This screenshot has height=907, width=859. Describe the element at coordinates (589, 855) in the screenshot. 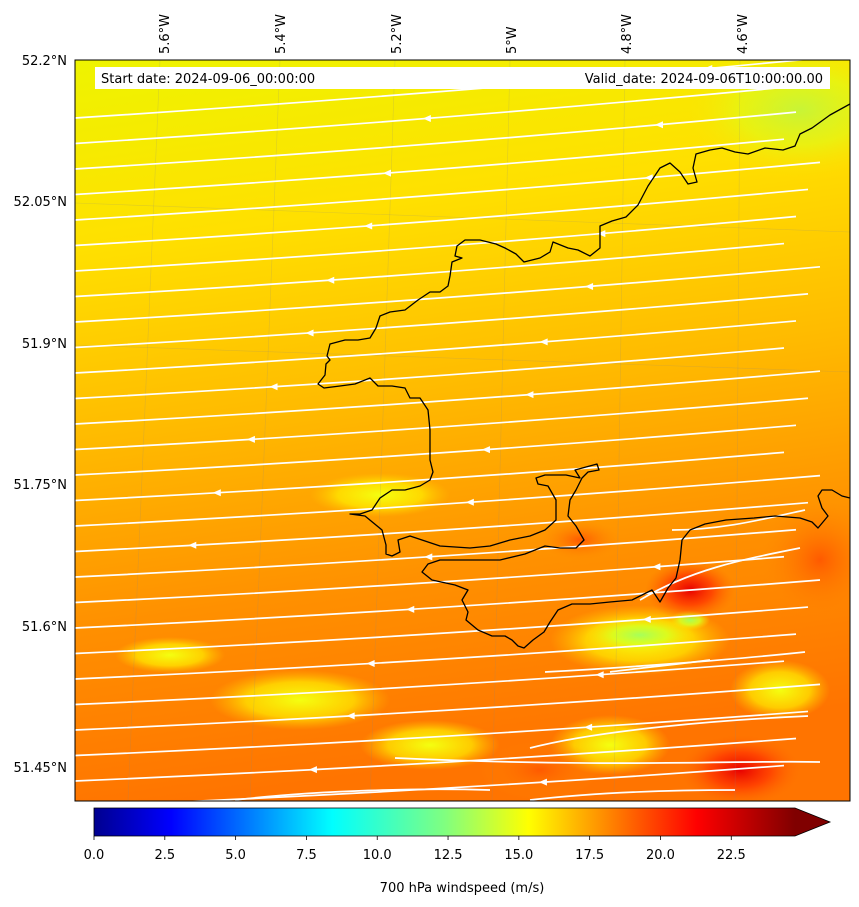

I see `colorbar-tick-label: 17.5` at that location.